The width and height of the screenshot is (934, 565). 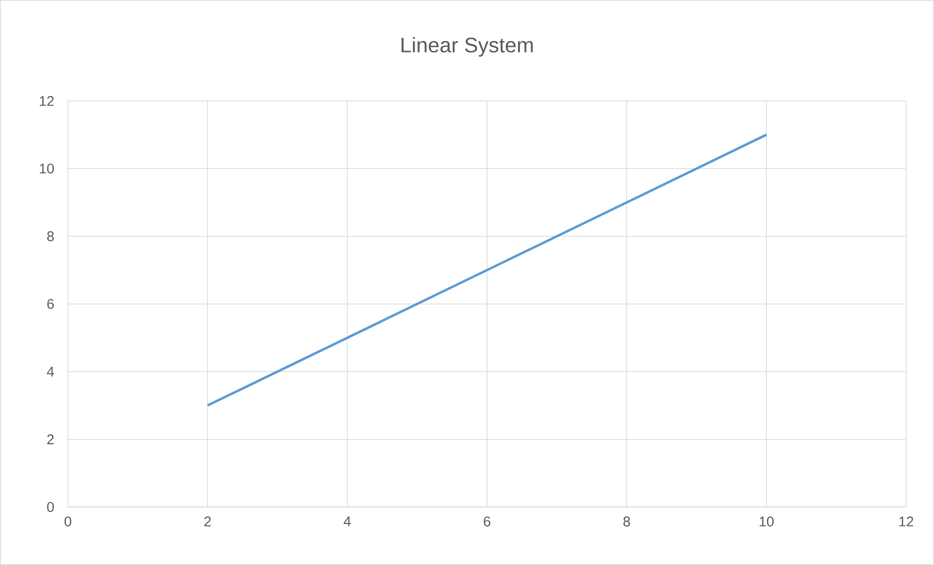 I want to click on x-tick-label: 0, so click(x=68, y=521).